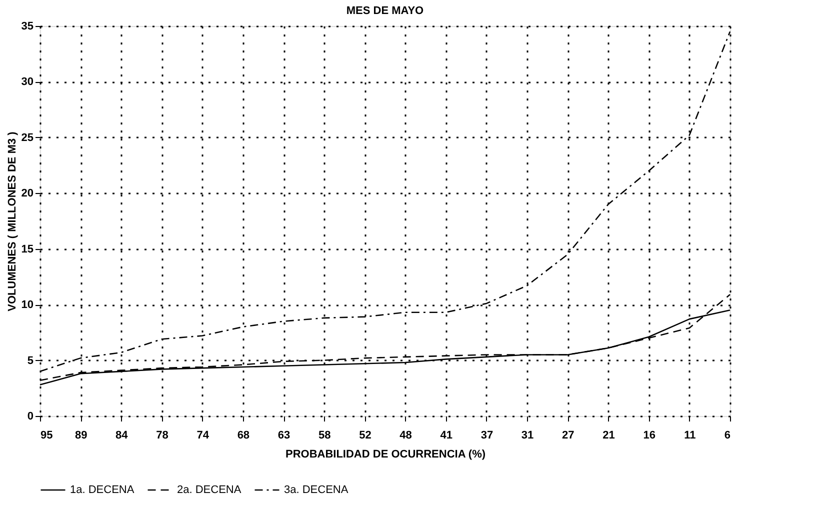 The width and height of the screenshot is (832, 518). Describe the element at coordinates (568, 436) in the screenshot. I see `x-tick-label: 27` at that location.